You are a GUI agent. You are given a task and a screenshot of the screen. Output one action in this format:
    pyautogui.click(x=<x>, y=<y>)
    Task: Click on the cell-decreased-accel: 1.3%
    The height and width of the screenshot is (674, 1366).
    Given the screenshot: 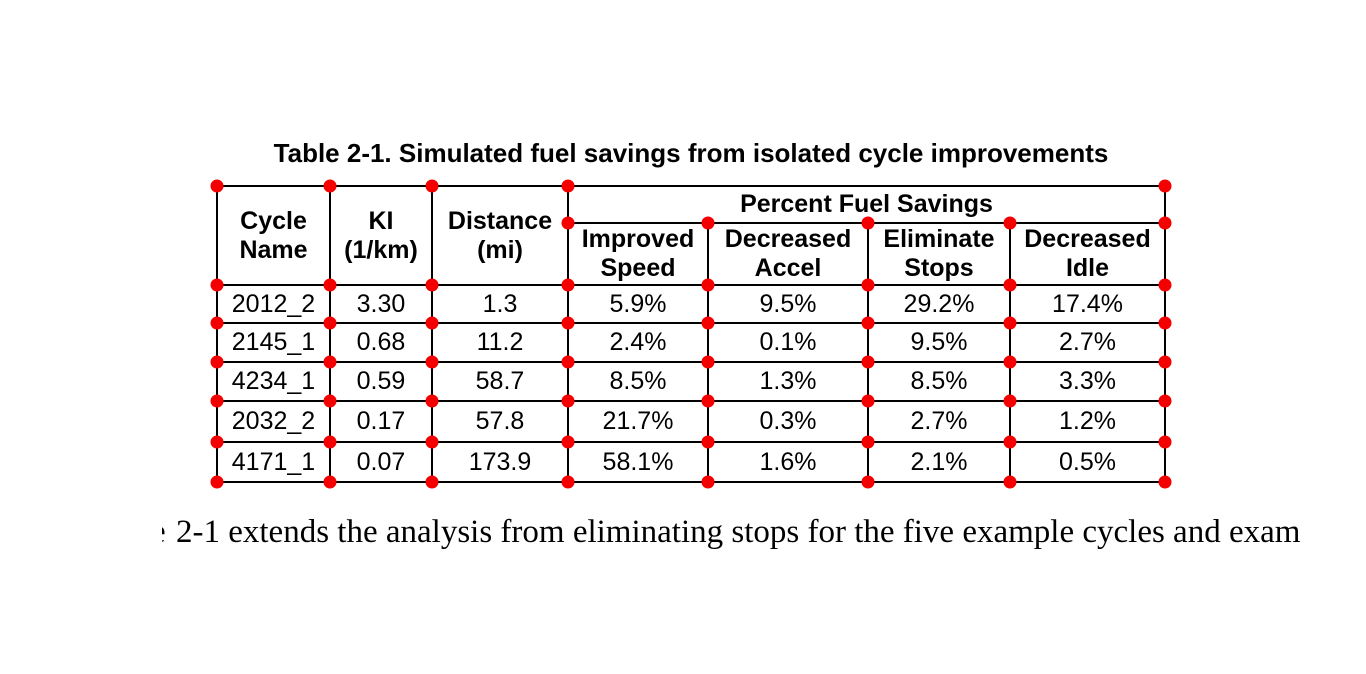 What is the action you would take?
    pyautogui.click(x=788, y=381)
    